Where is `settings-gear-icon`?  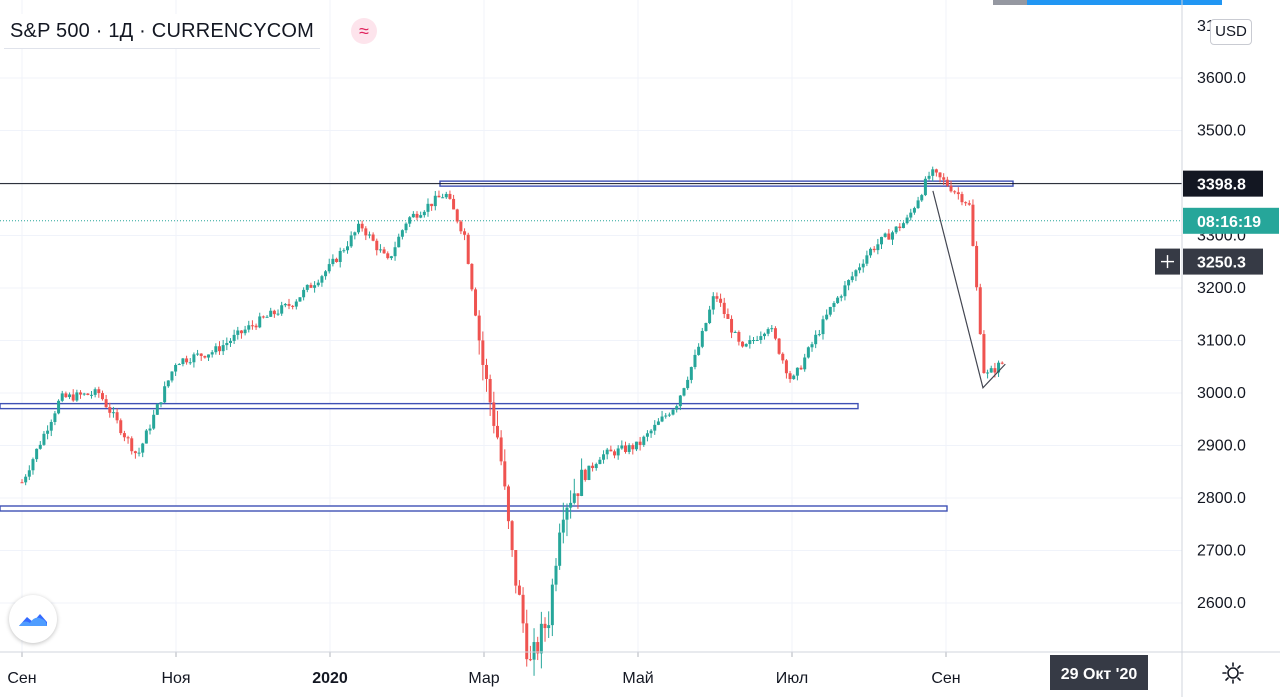 settings-gear-icon is located at coordinates (1233, 673).